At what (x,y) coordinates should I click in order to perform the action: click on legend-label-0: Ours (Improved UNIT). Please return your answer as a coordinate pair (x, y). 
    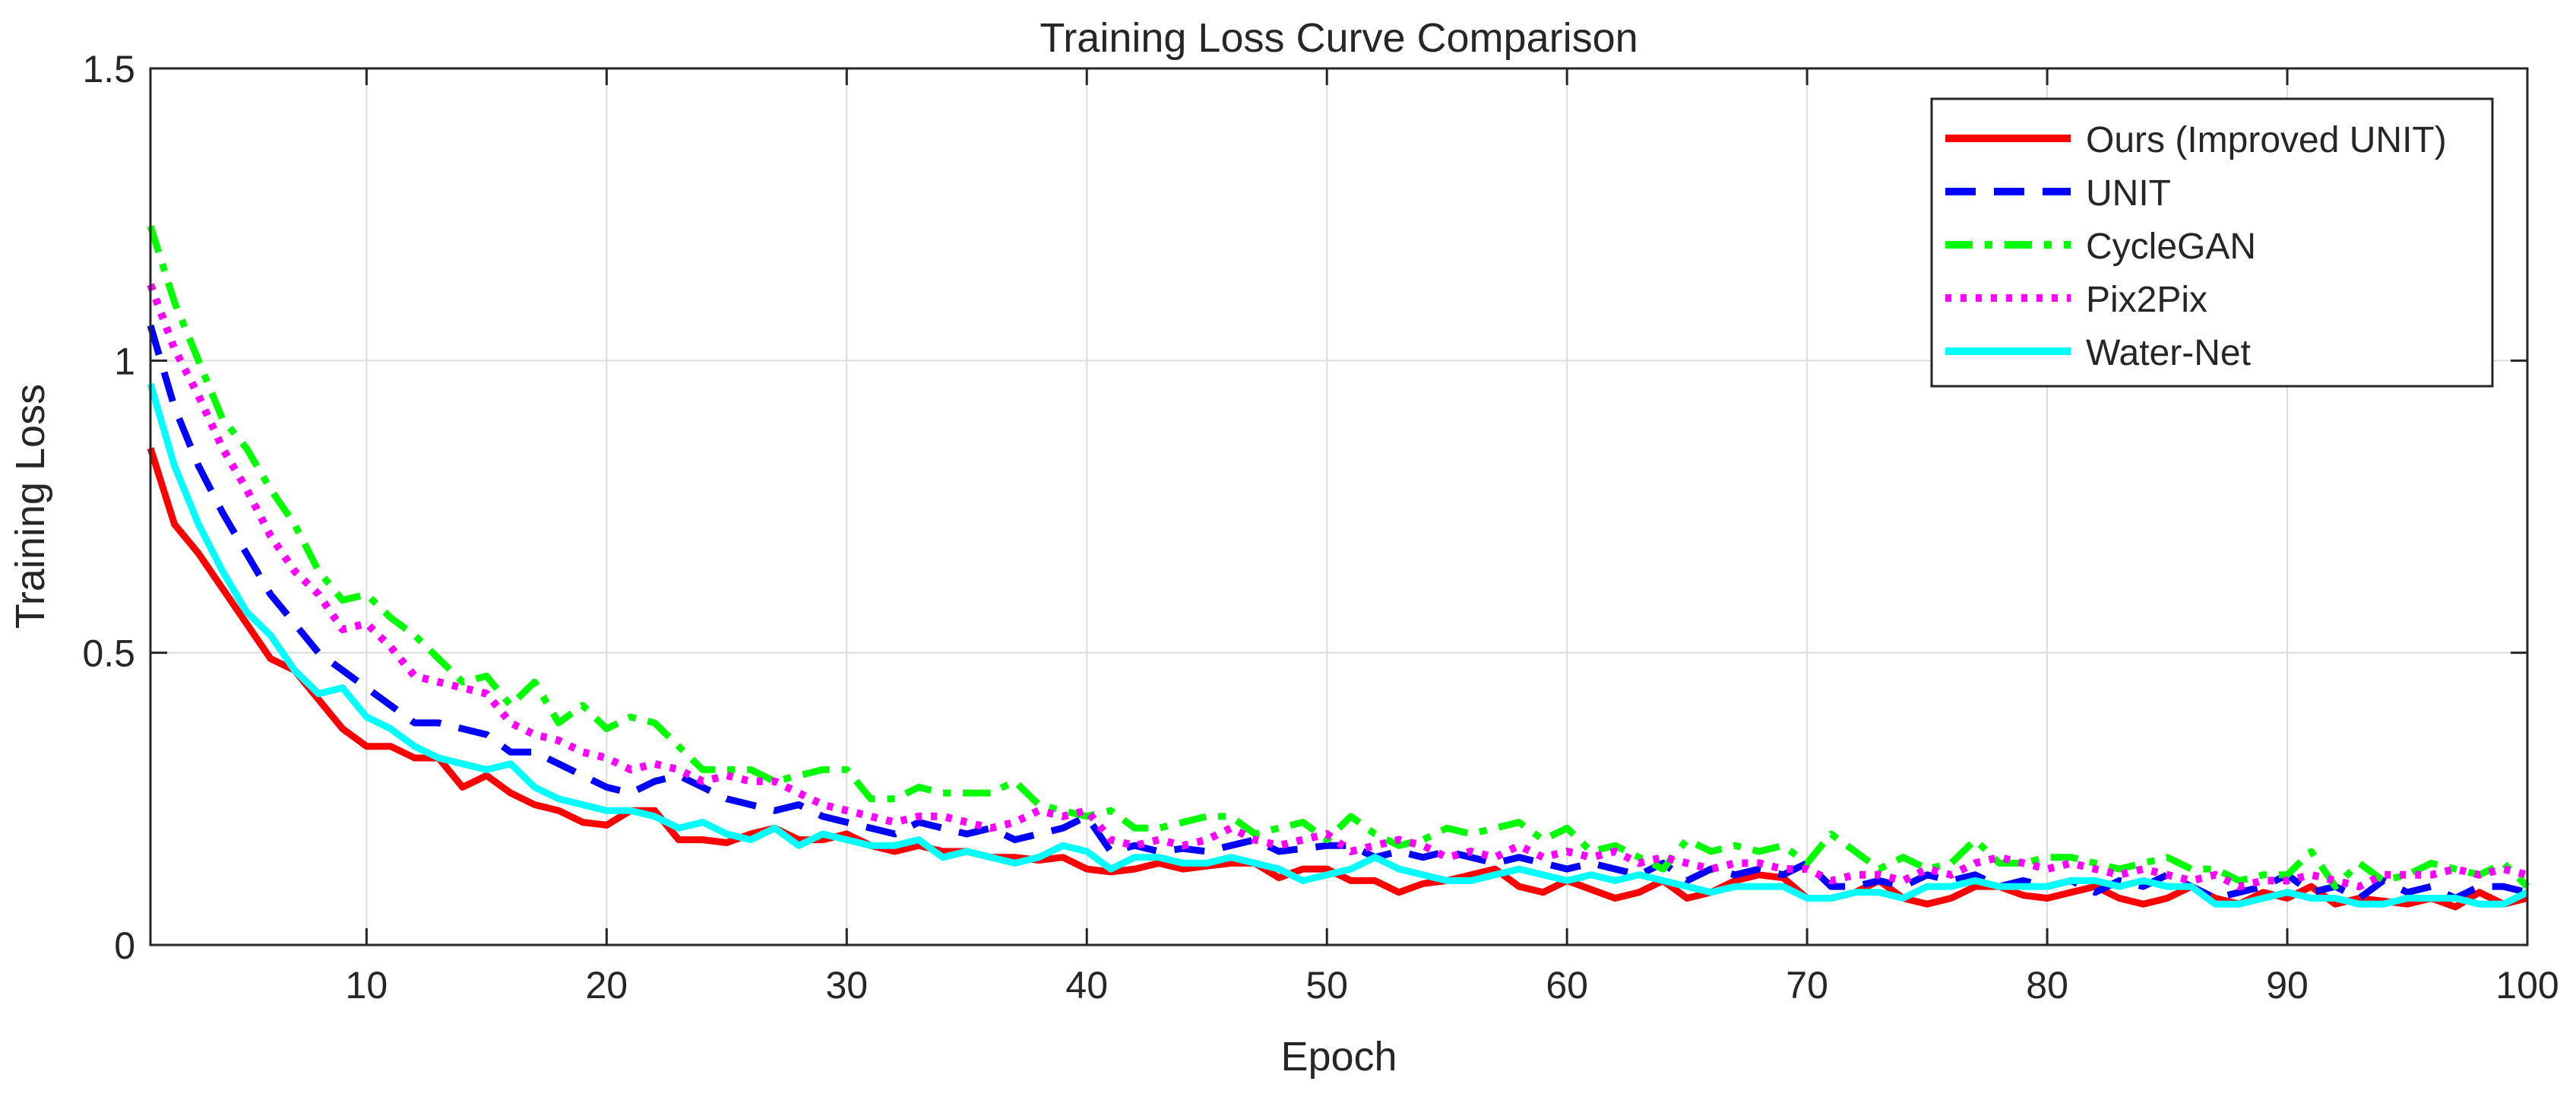
    Looking at the image, I should click on (2266, 140).